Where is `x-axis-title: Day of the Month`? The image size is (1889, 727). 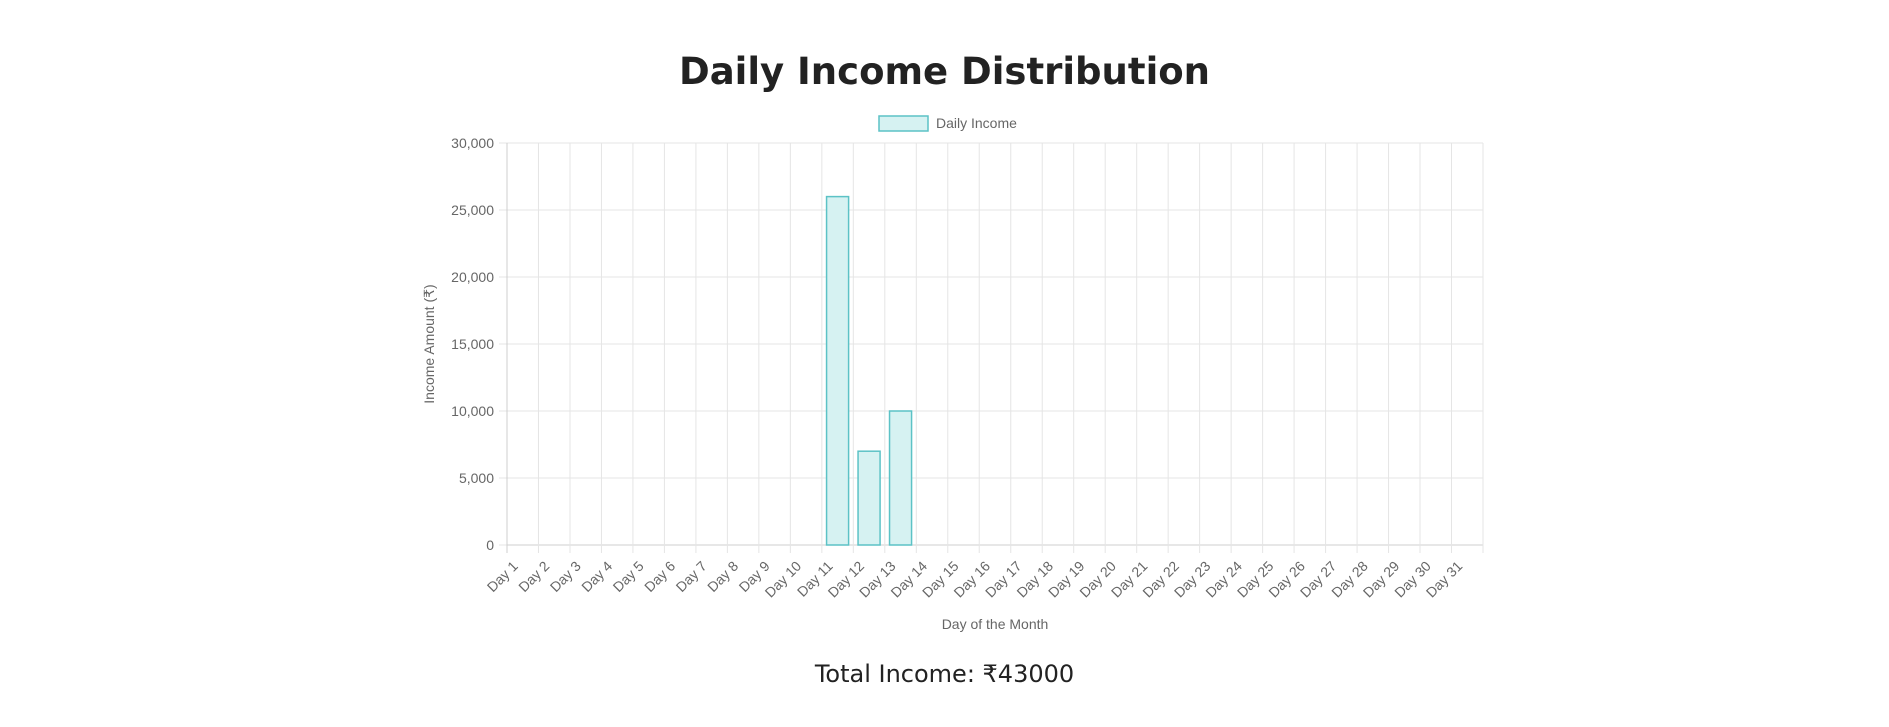 x-axis-title: Day of the Month is located at coordinates (995, 624).